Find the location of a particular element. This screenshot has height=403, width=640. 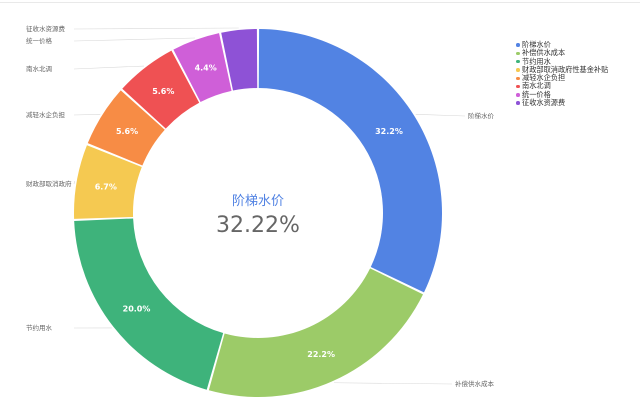

legend-label: 阶梯水价 is located at coordinates (536, 44).